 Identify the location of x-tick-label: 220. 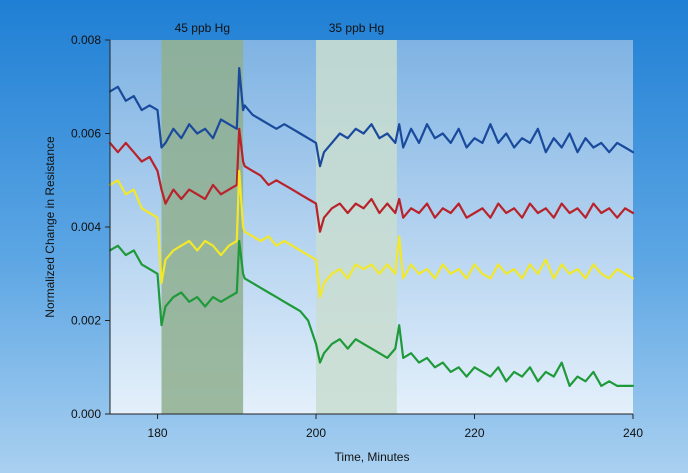
(474, 433).